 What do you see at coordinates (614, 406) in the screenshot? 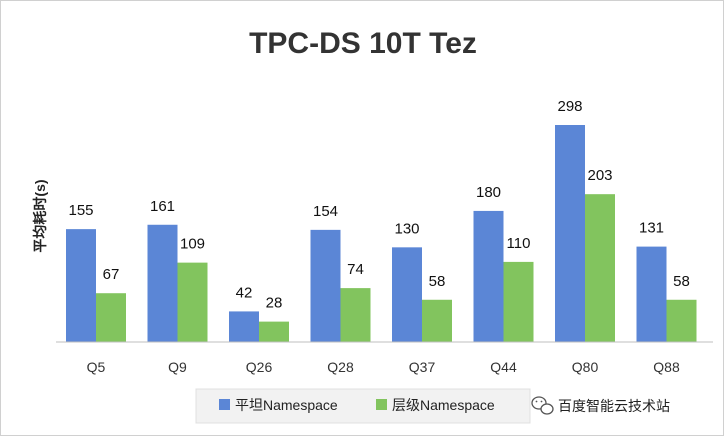
I see `watermark-text: 百度智能云技术站` at bounding box center [614, 406].